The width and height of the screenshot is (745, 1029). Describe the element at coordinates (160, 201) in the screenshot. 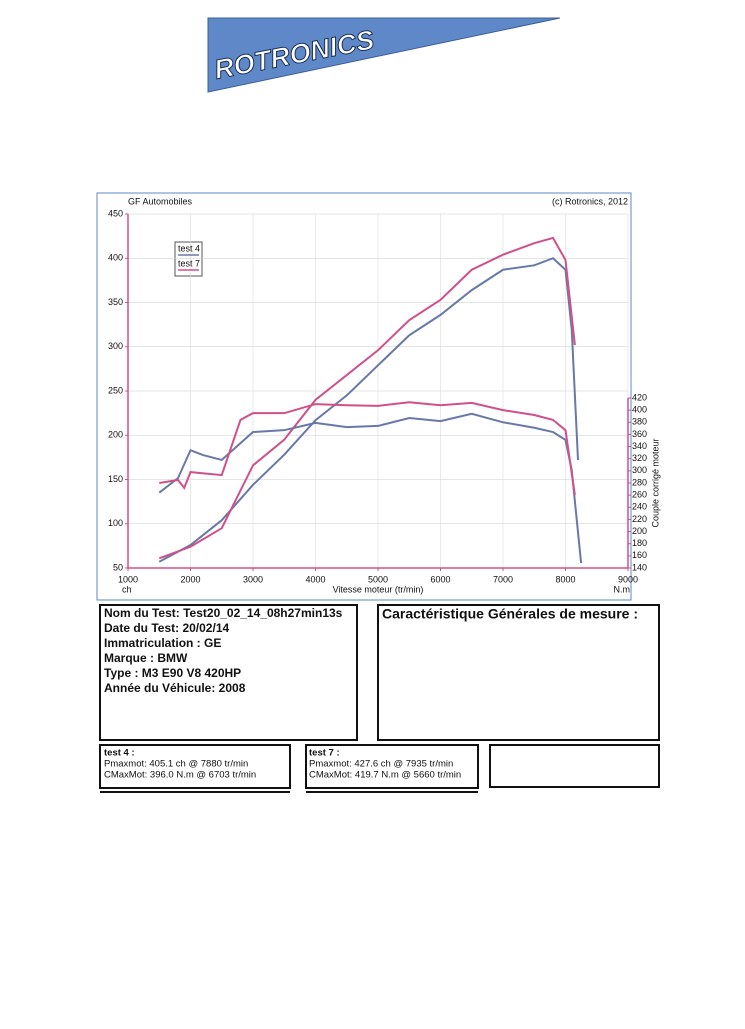

I see `chart-subtitle: GF Automobiles` at that location.